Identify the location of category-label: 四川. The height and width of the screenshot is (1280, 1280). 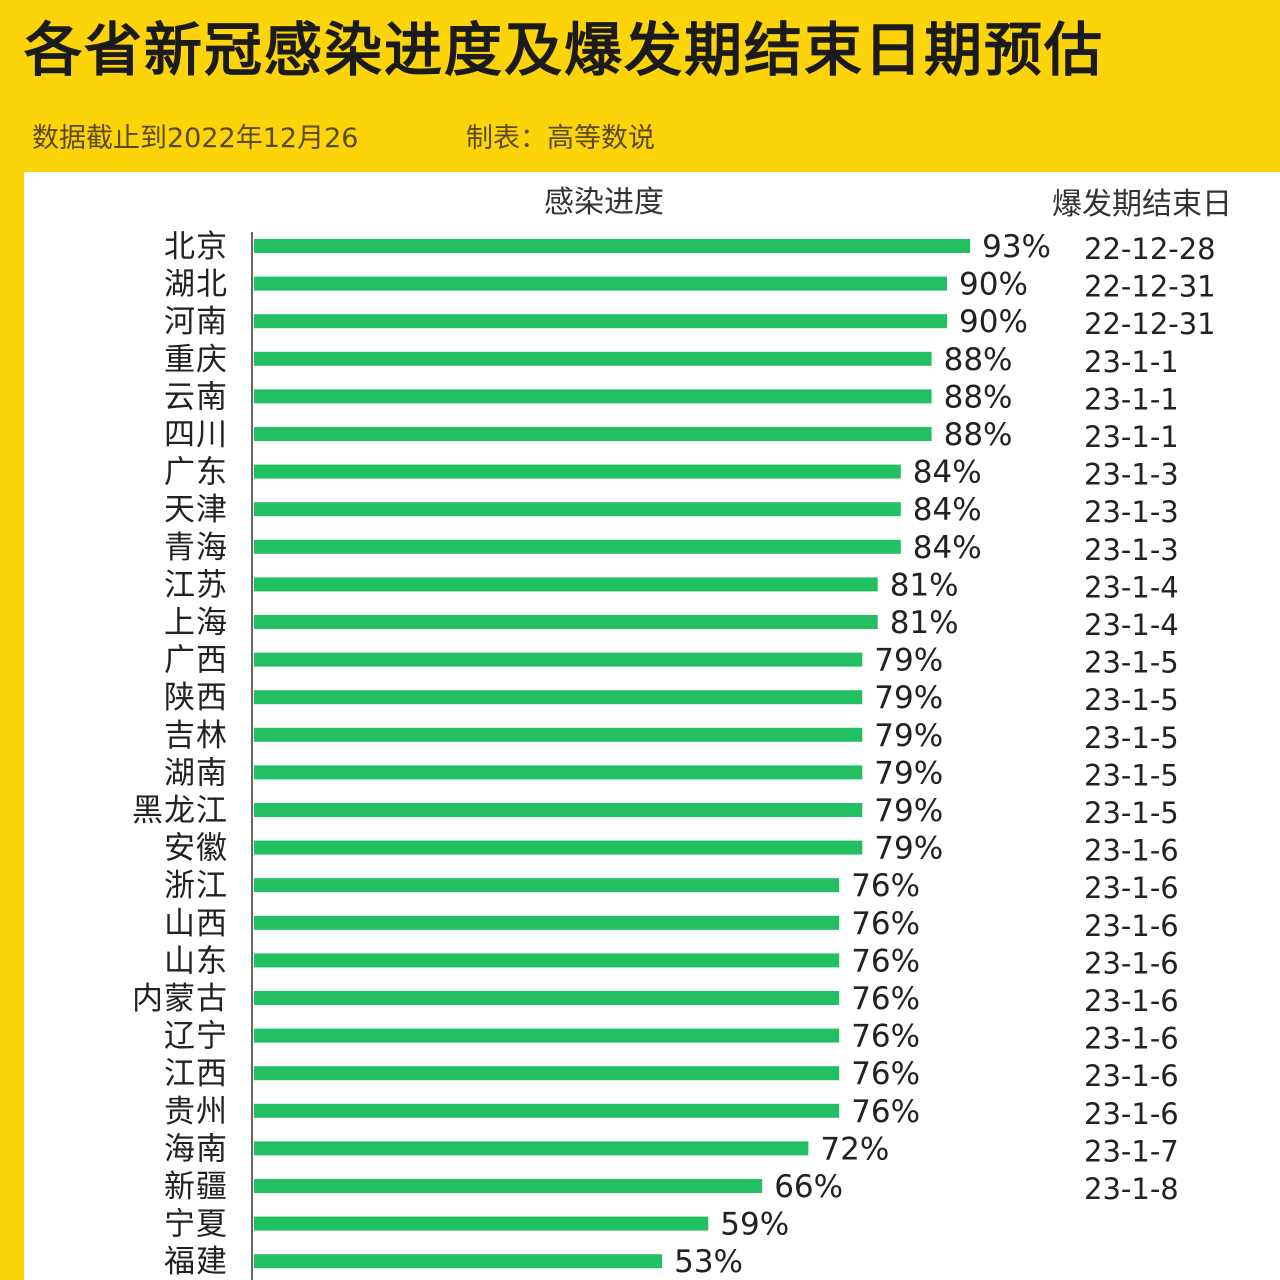
(196, 435).